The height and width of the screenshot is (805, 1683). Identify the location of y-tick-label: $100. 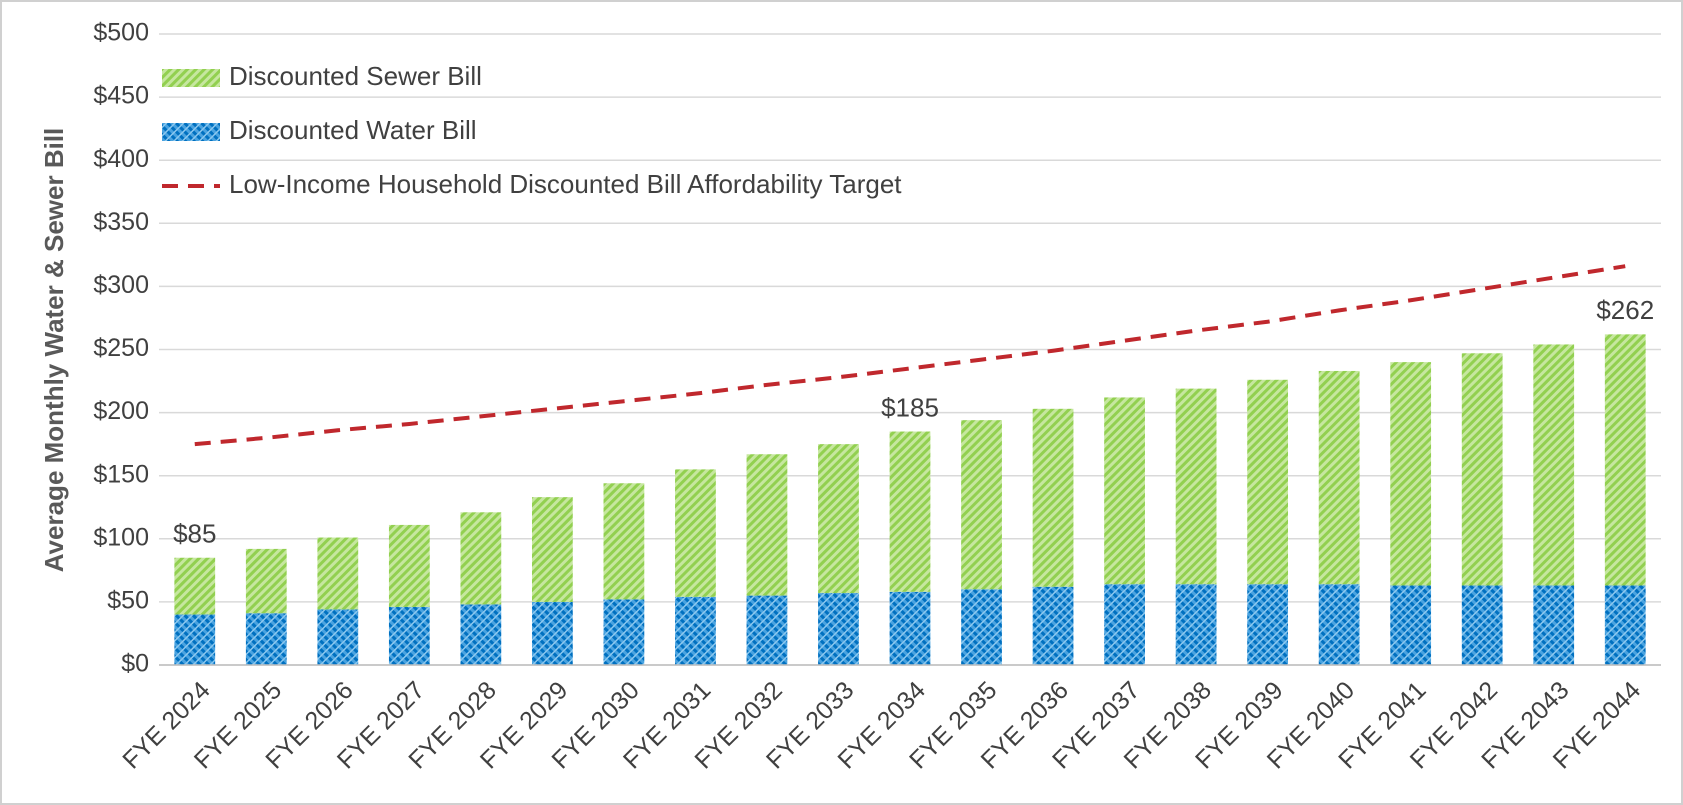
(121, 537).